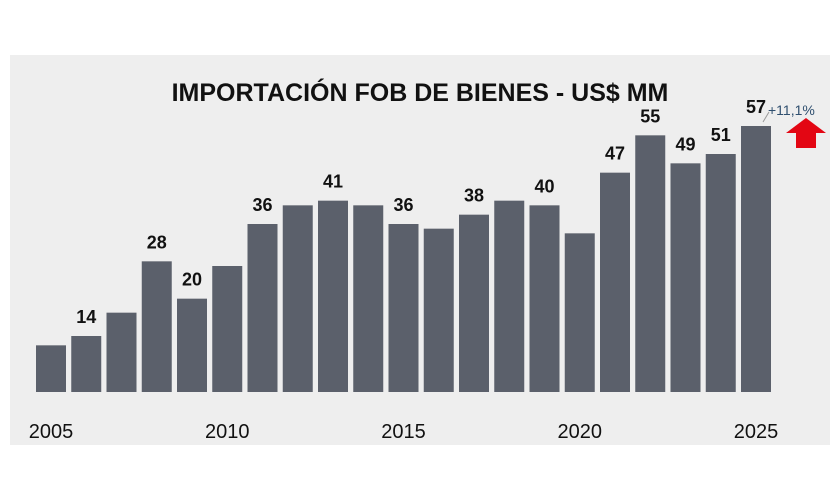 The image size is (840, 500). What do you see at coordinates (474, 303) in the screenshot?
I see `bar-2017` at bounding box center [474, 303].